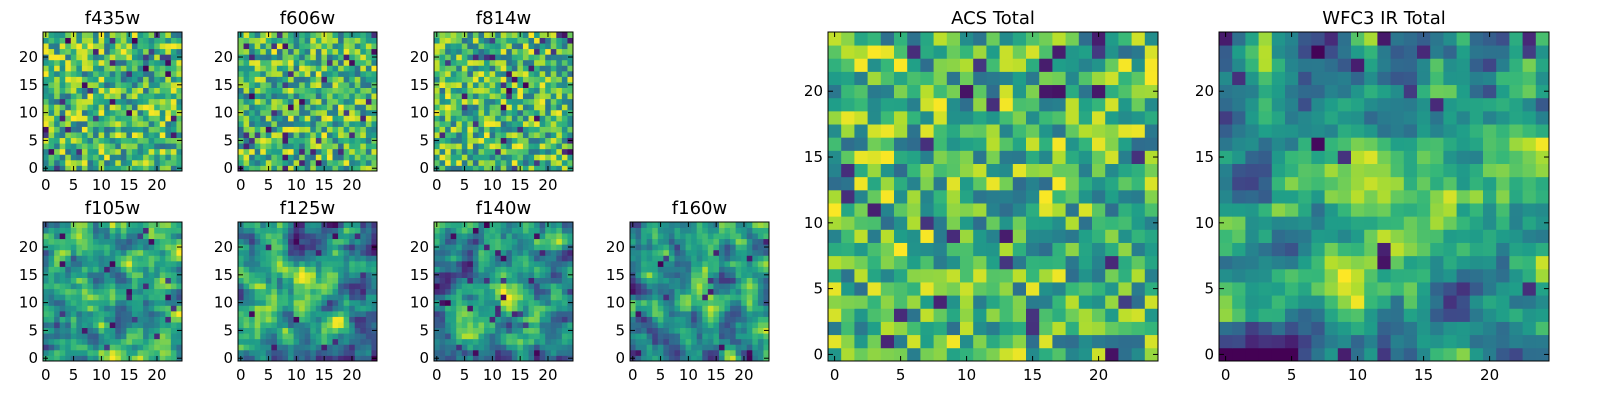 This screenshot has height=400, width=1600. Describe the element at coordinates (615, 275) in the screenshot. I see `y-tick-label: 15` at that location.